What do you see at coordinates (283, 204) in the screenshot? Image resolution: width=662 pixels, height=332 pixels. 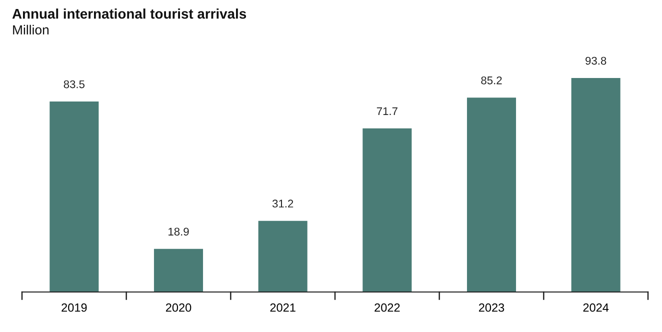 I see `data-label: 31.2` at bounding box center [283, 204].